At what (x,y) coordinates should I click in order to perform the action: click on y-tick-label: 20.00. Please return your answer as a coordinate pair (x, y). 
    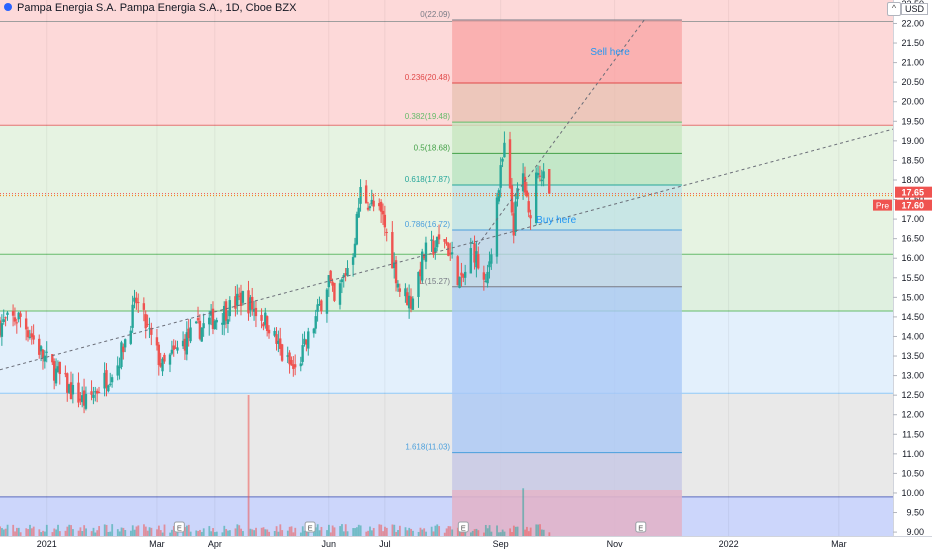
    Looking at the image, I should click on (912, 102).